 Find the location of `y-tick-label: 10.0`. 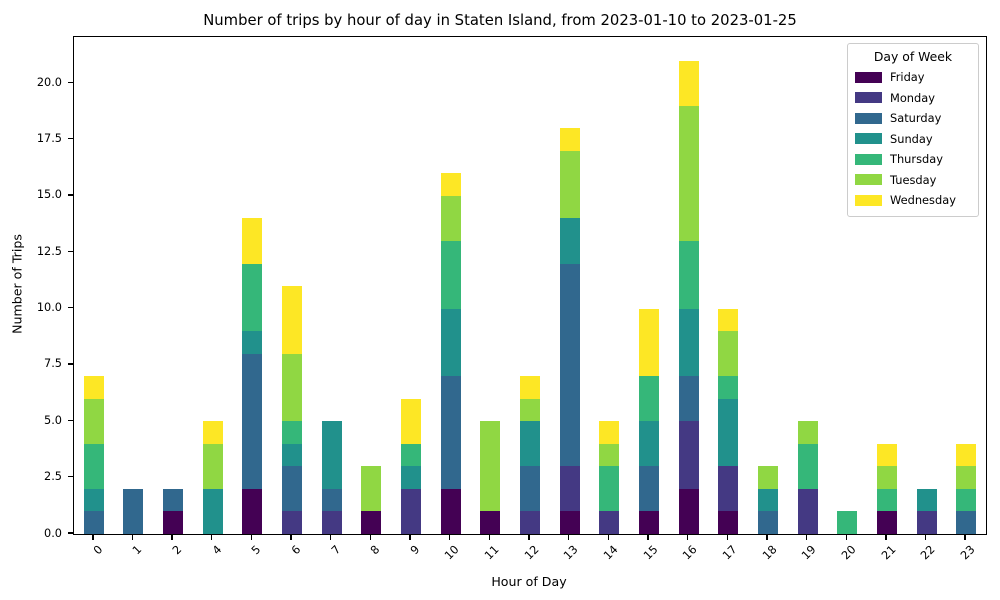

y-tick-label: 10.0 is located at coordinates (49, 308).